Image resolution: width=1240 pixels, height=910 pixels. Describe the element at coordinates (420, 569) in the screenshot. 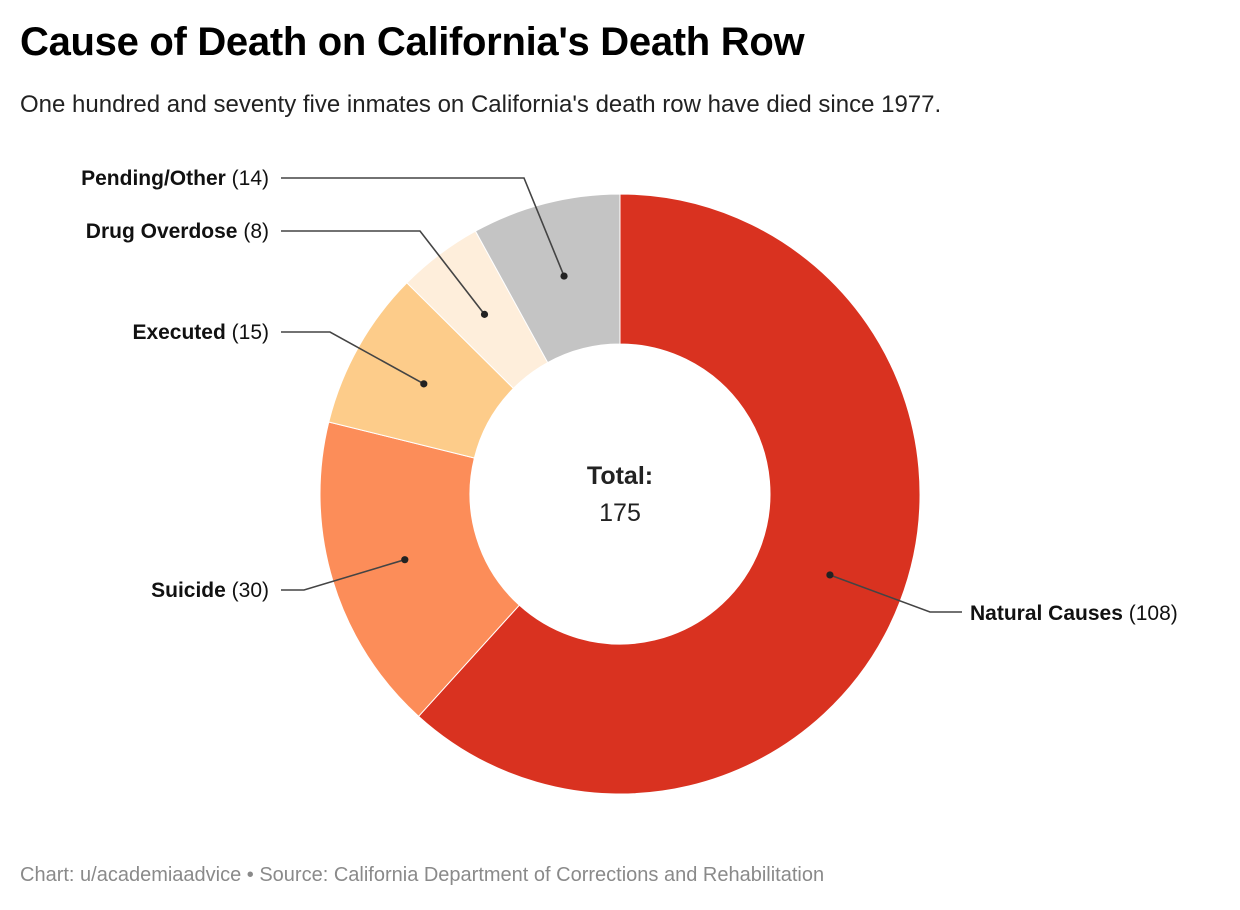

I see `slice-suicide` at that location.